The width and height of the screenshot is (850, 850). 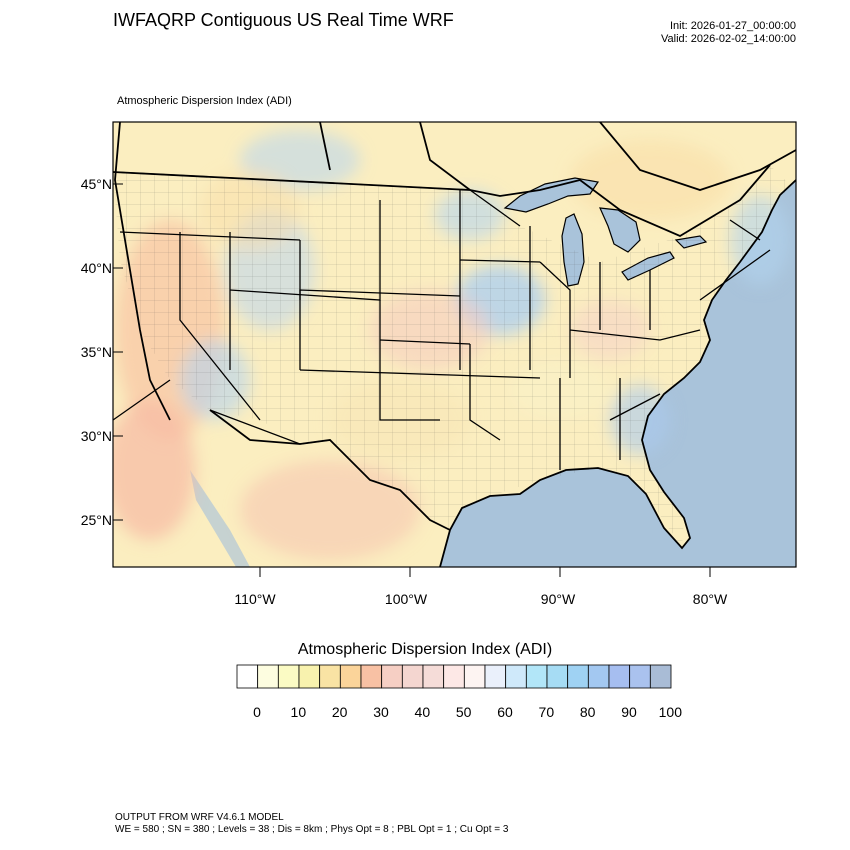 What do you see at coordinates (425, 649) in the screenshot?
I see `colorbar-title: Atmospheric Dispersion Index (ADI)` at bounding box center [425, 649].